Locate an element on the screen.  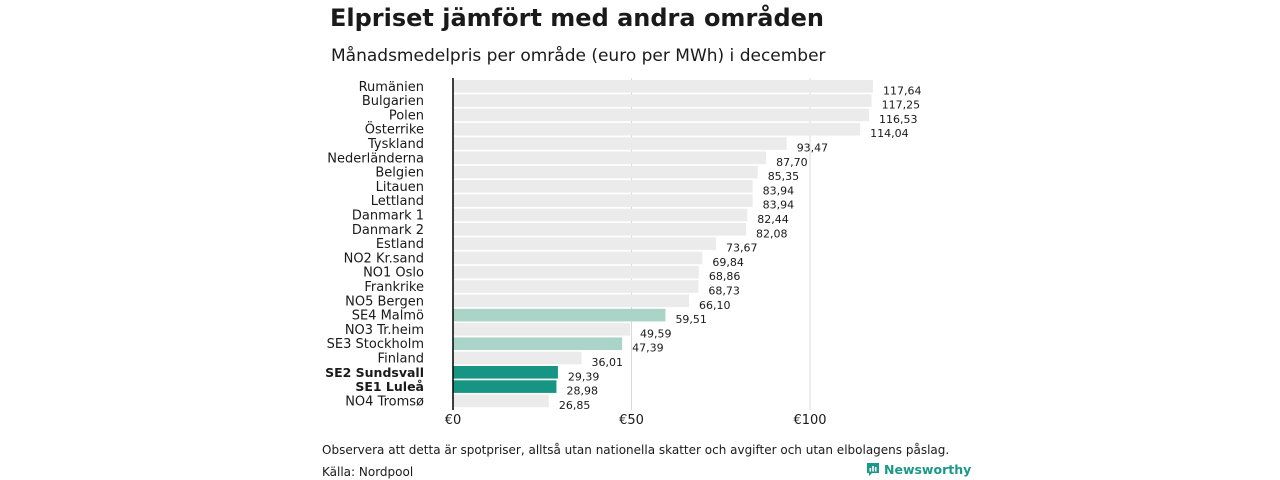
category-label: Estland is located at coordinates (400, 244).